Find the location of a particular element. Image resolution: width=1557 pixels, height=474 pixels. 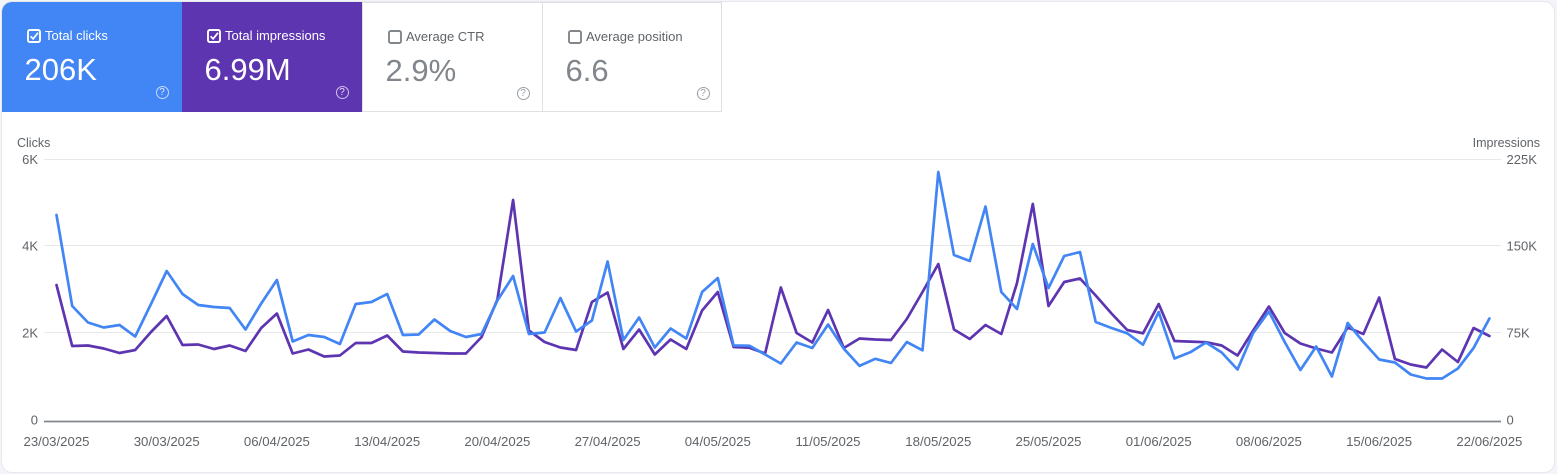

svg-text: 11/05/2025 is located at coordinates (827, 441).